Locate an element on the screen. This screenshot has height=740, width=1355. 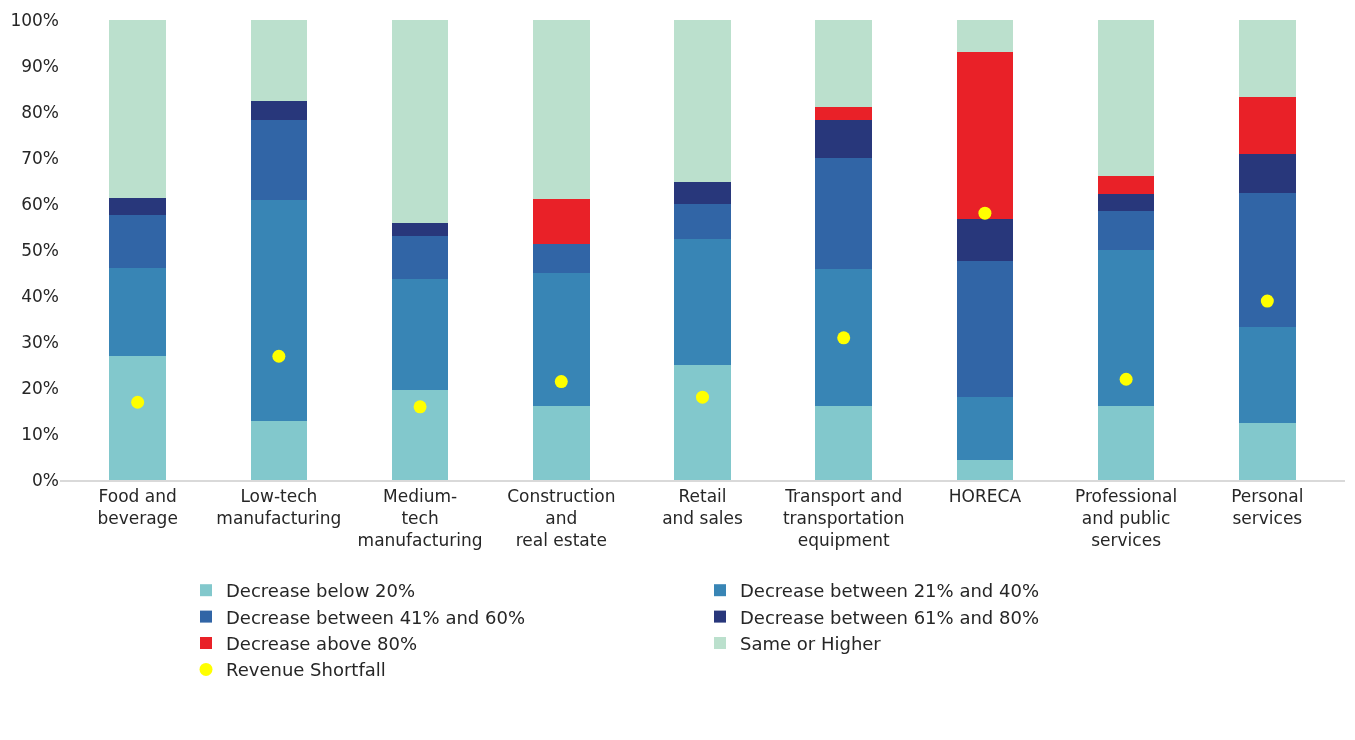
legend-label: Same or Higher is located at coordinates (811, 644).